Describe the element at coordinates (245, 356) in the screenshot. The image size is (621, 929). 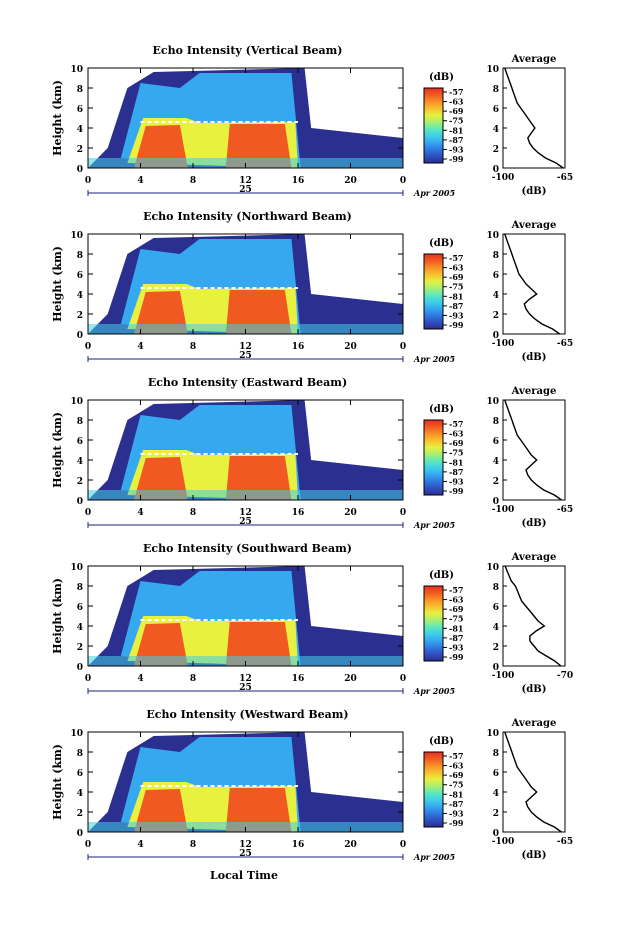
I see `day-label: 25` at that location.